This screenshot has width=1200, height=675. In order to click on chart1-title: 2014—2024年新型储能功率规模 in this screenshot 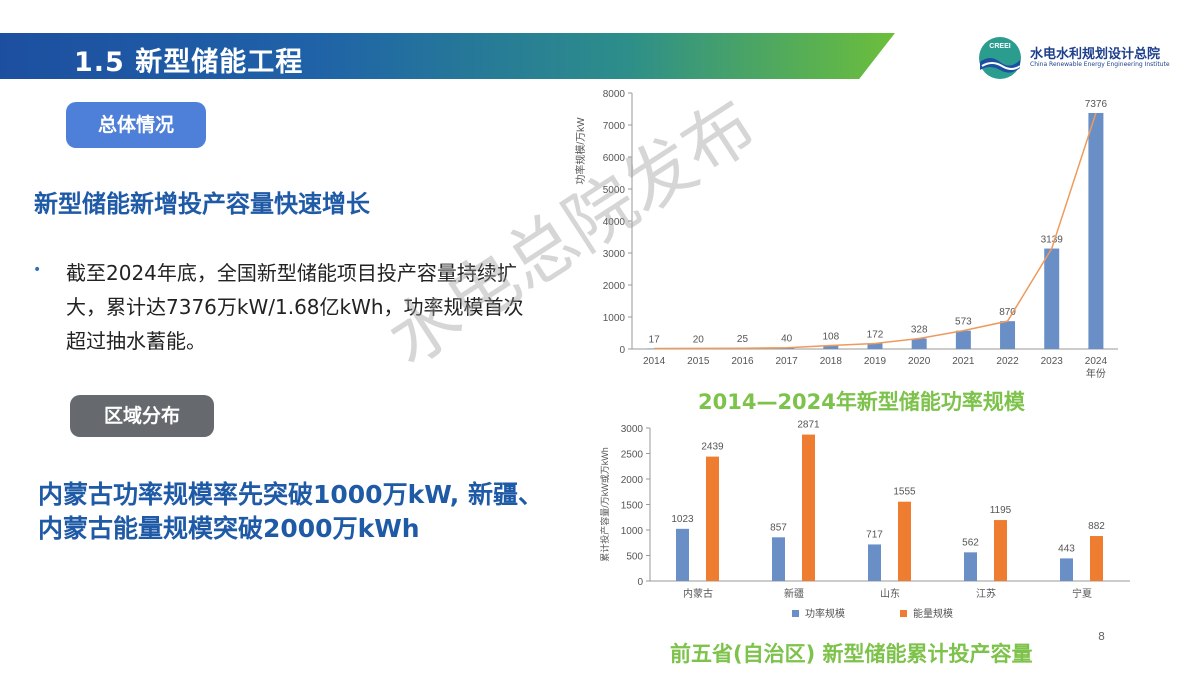, I will do `click(861, 402)`.